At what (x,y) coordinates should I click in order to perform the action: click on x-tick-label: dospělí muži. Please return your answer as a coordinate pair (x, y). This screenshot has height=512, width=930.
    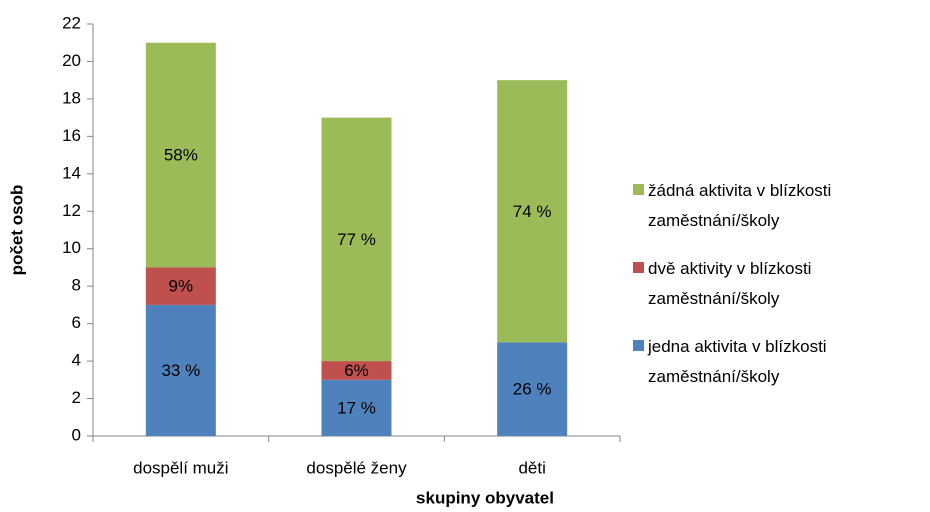
    Looking at the image, I should click on (180, 467).